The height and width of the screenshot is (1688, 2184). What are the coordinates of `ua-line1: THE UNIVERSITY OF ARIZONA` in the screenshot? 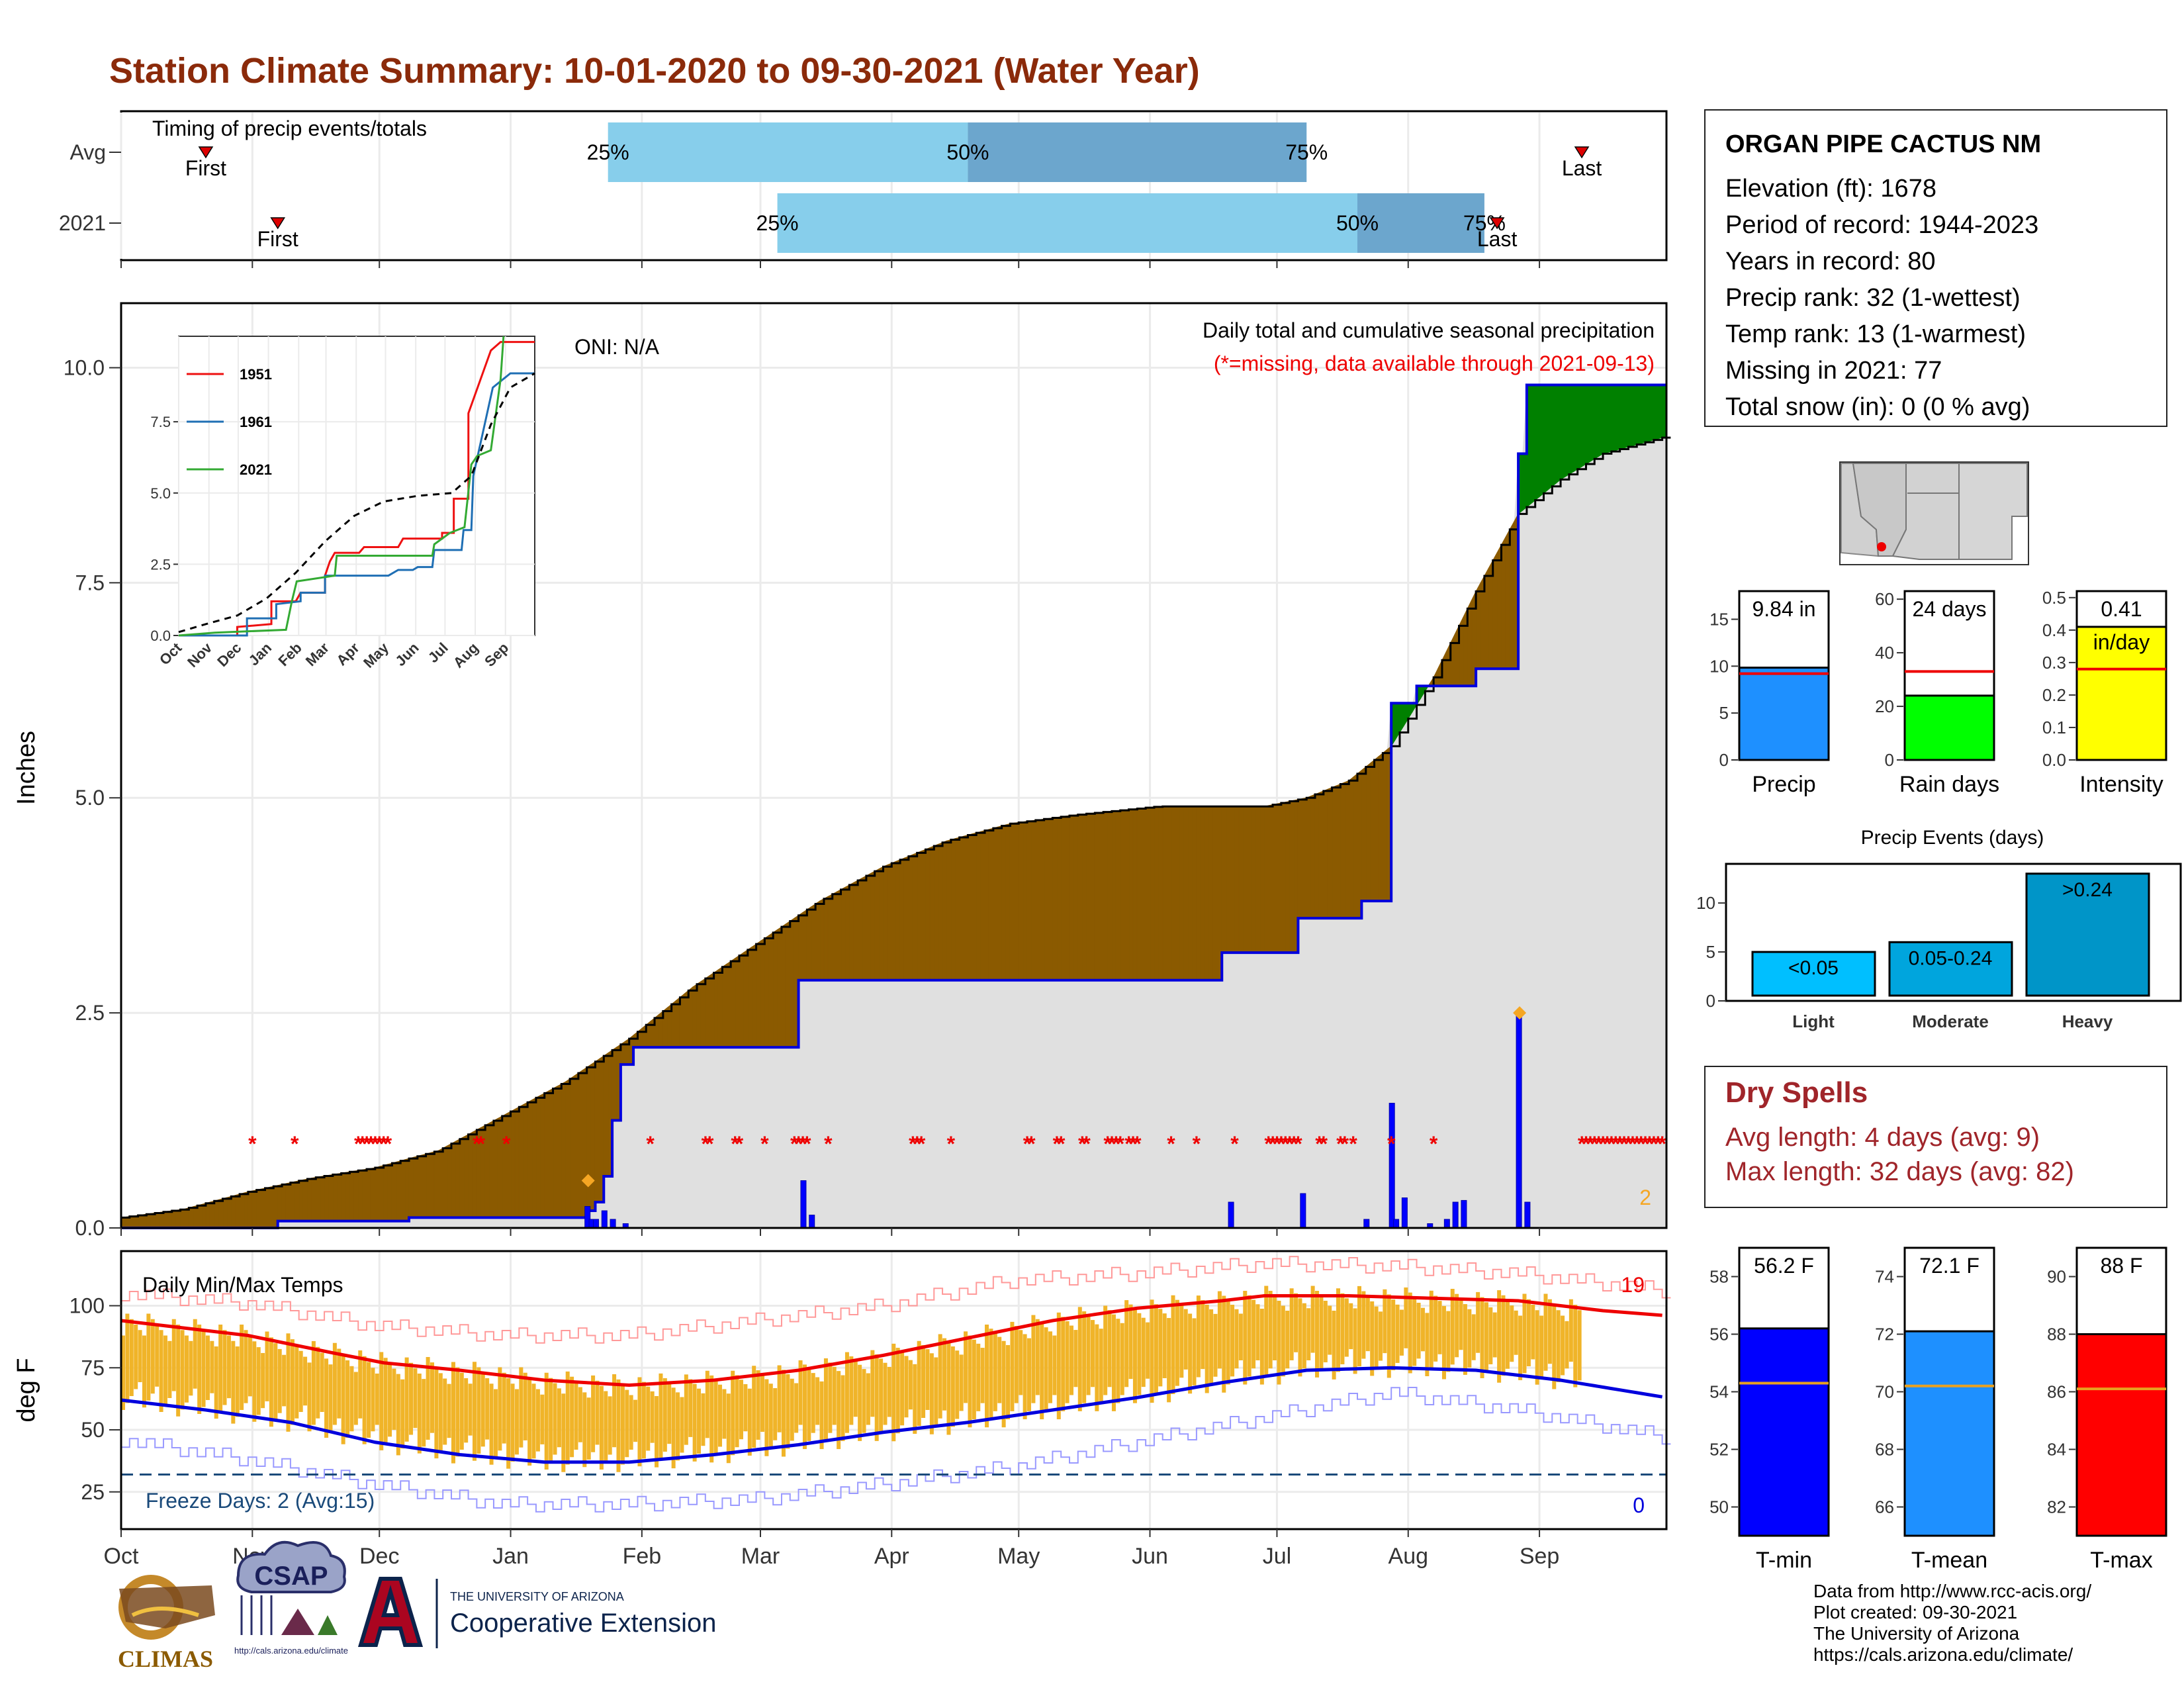 It's located at (537, 1596).